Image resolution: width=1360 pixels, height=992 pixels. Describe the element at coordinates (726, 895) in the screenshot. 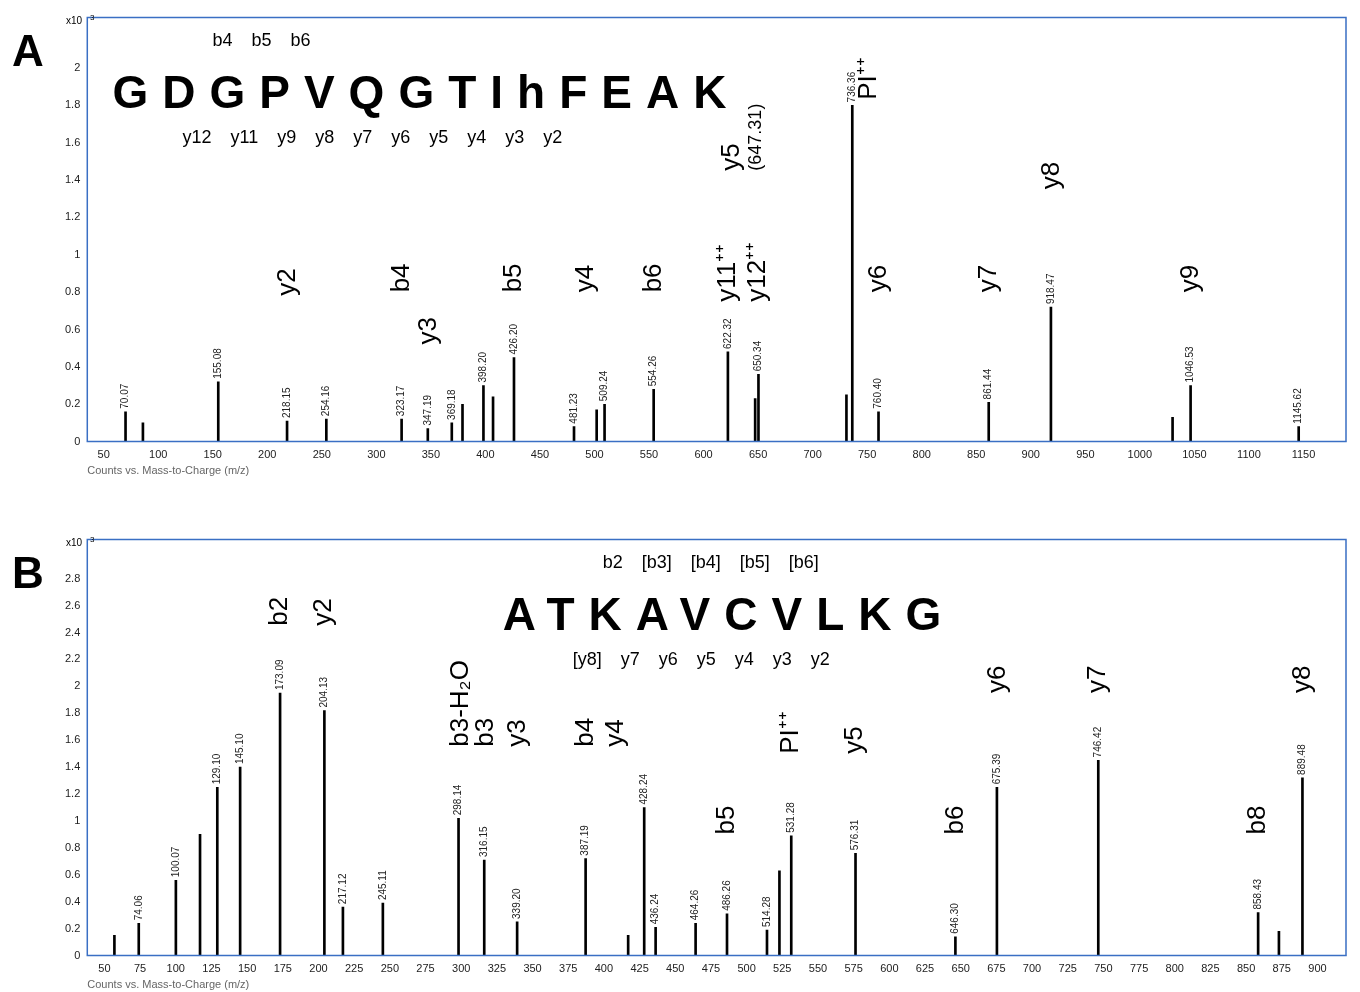

I see `annotation: 486.26` at that location.